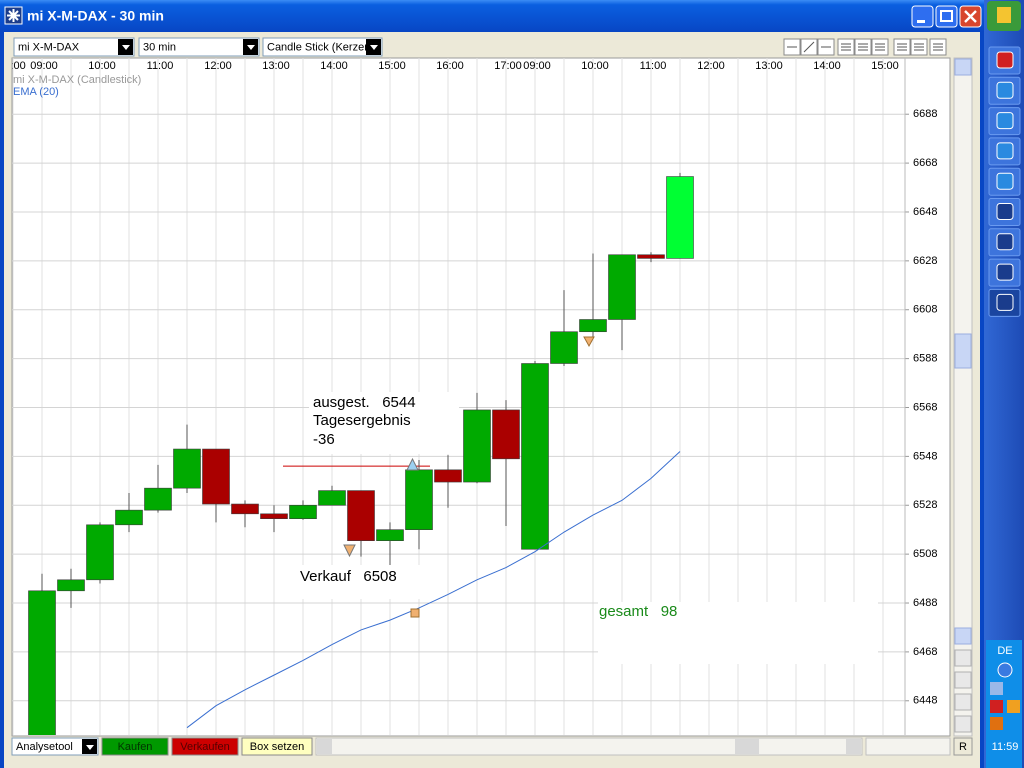 The width and height of the screenshot is (1024, 768). I want to click on y-tick-label: 6488, so click(925, 603).